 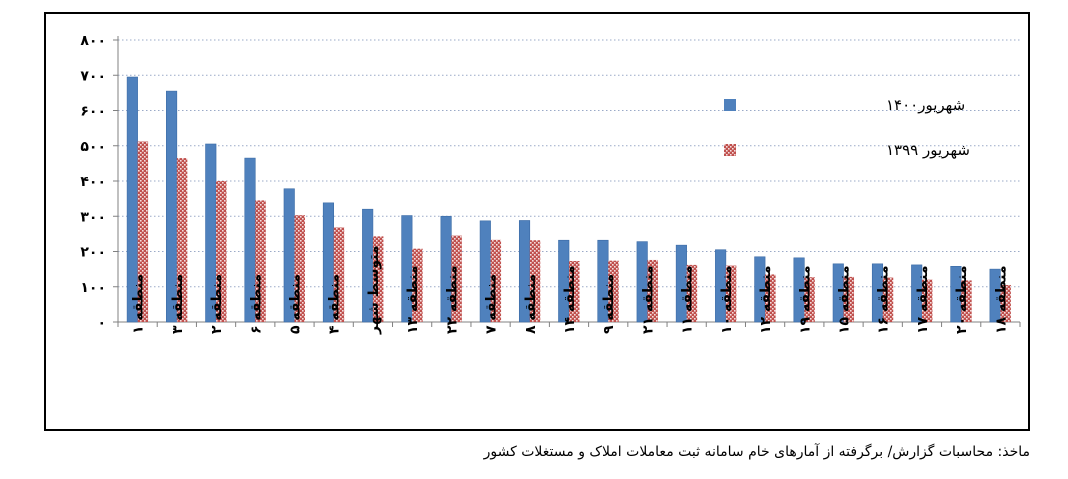 I want to click on legend-label: شهریور۱۴۰۰, so click(x=925, y=105).